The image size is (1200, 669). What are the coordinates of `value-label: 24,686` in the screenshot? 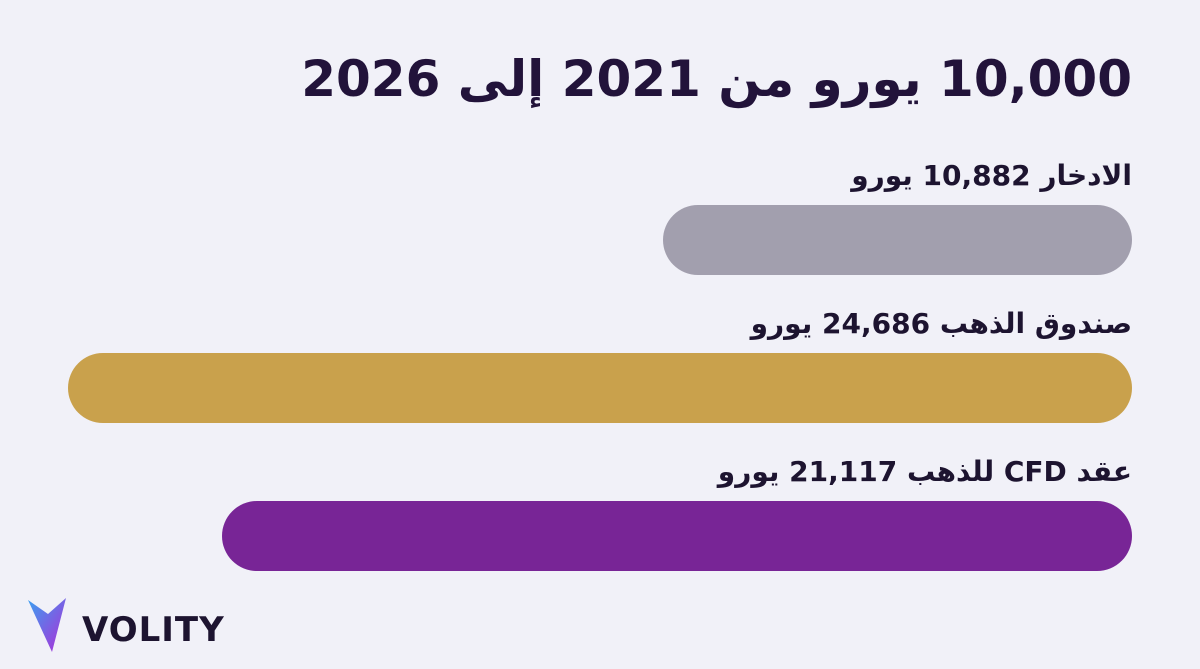 It's located at (876, 323).